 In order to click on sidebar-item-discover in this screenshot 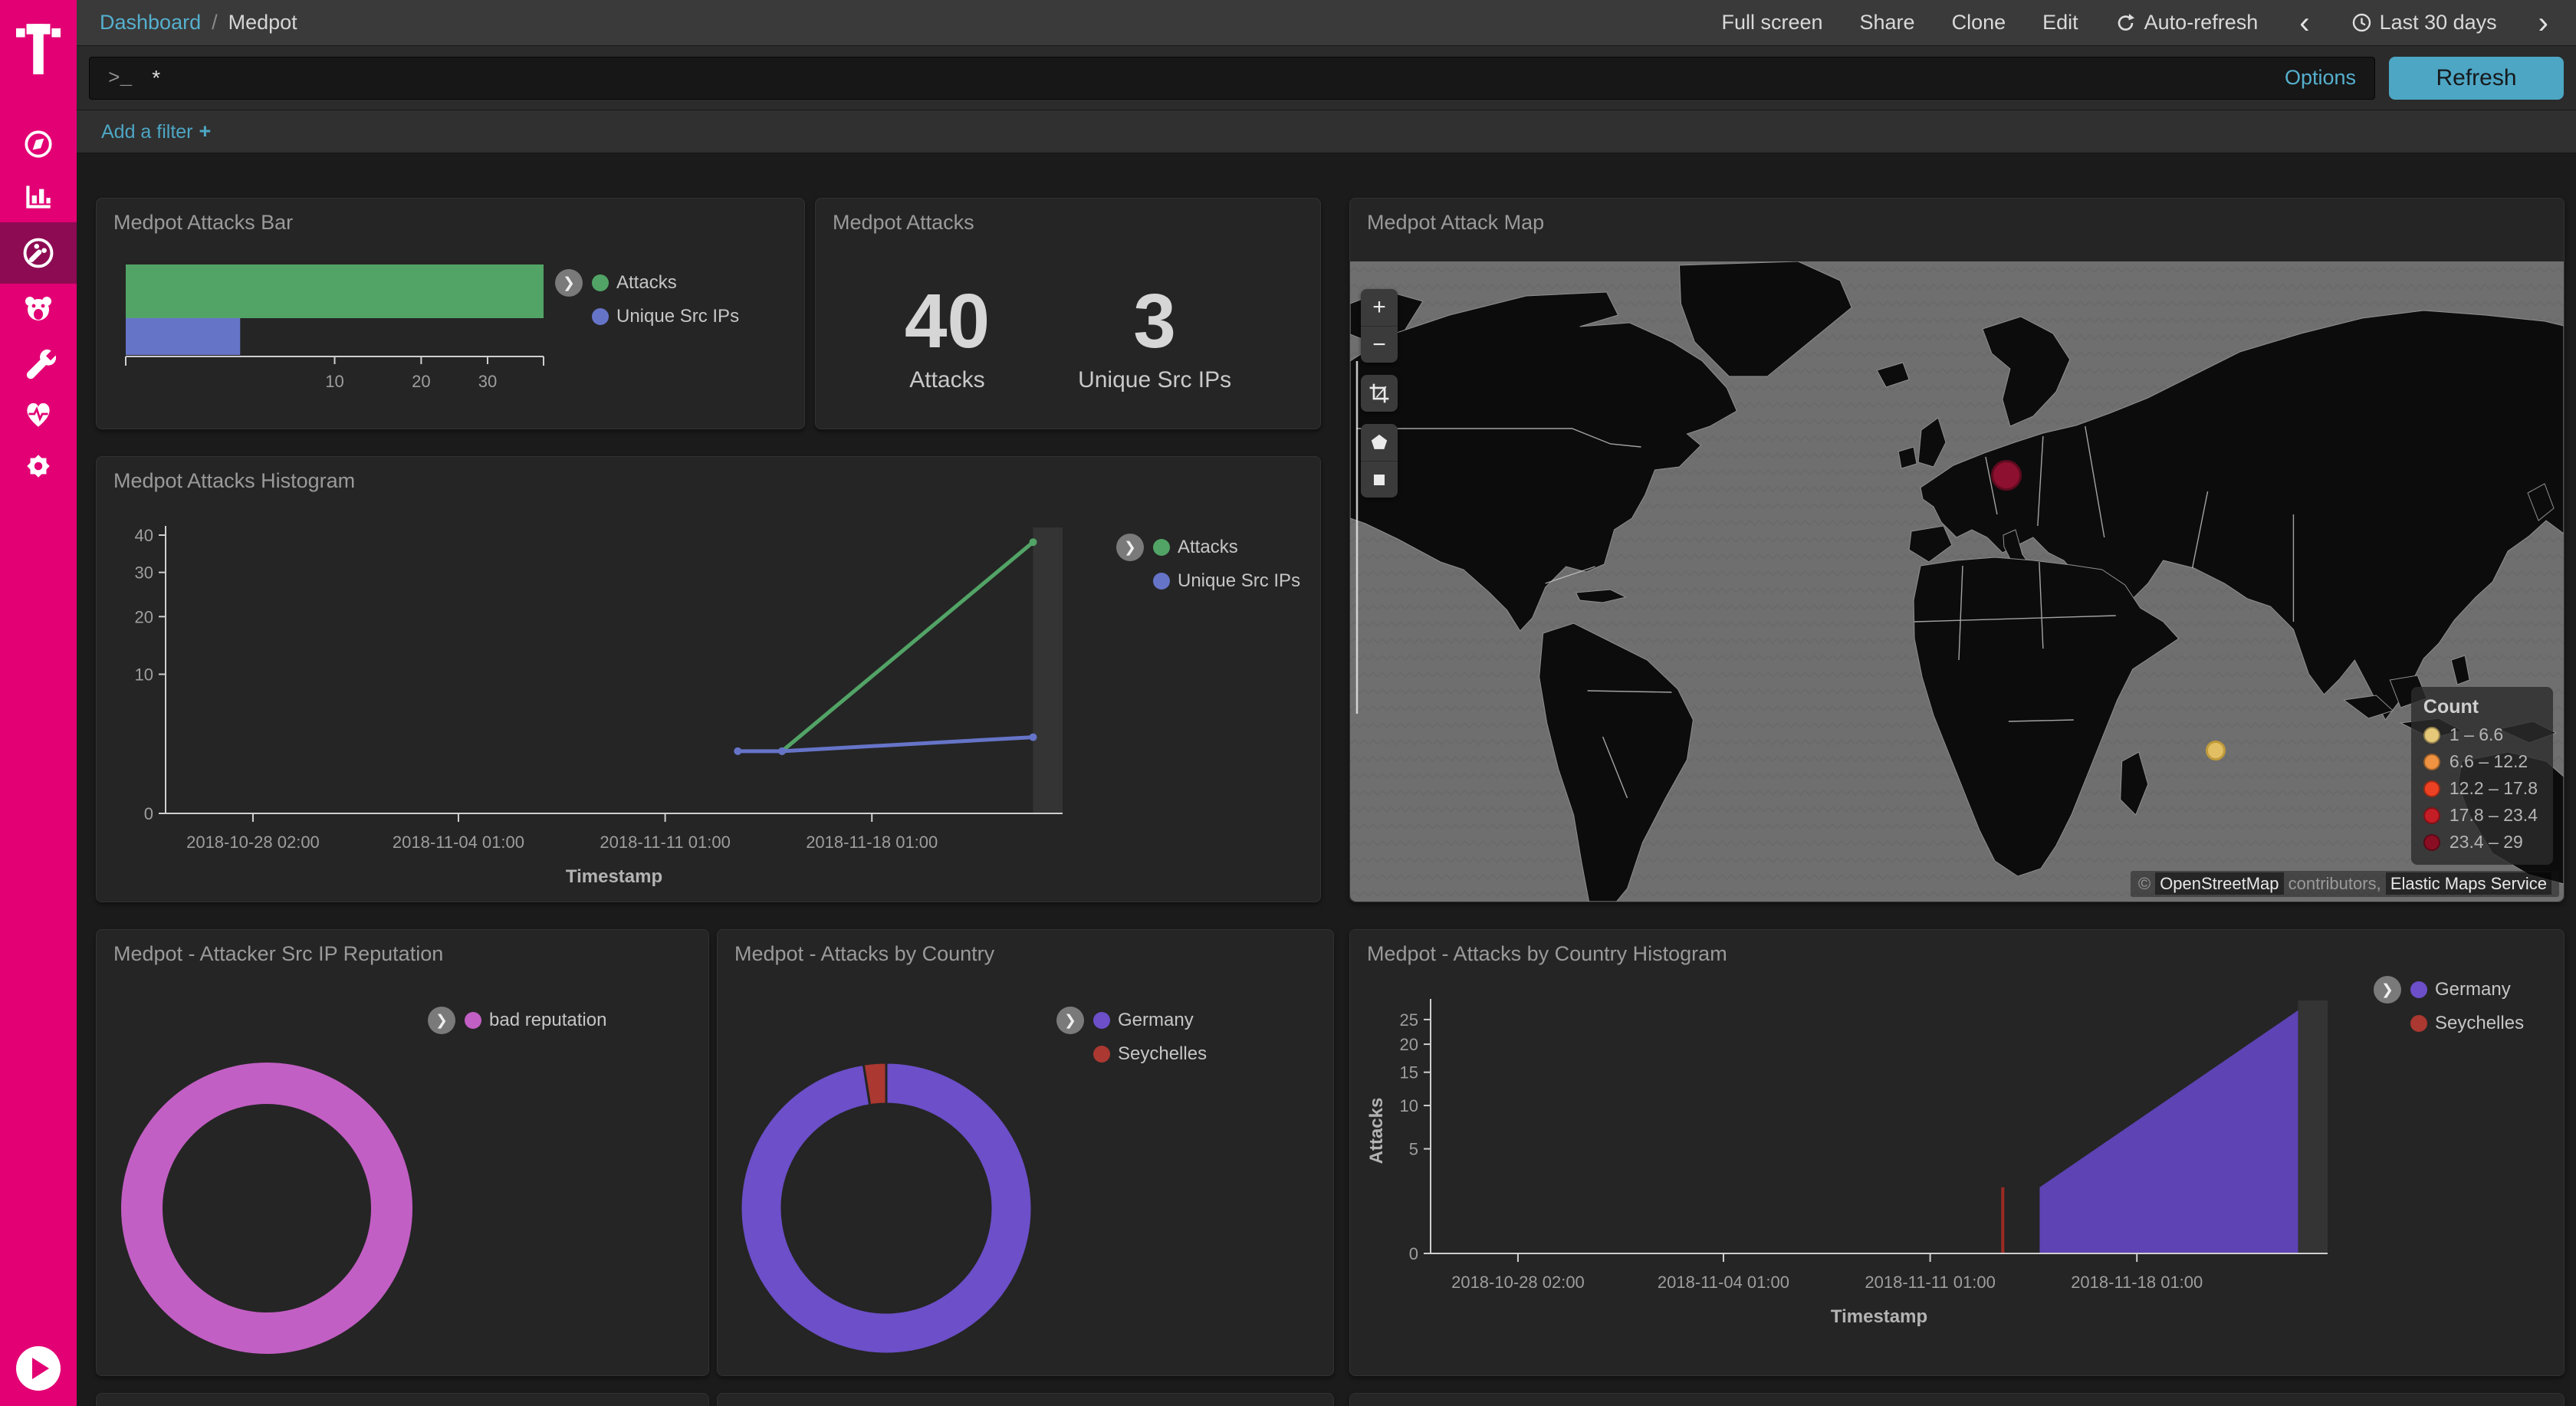, I will do `click(39, 144)`.